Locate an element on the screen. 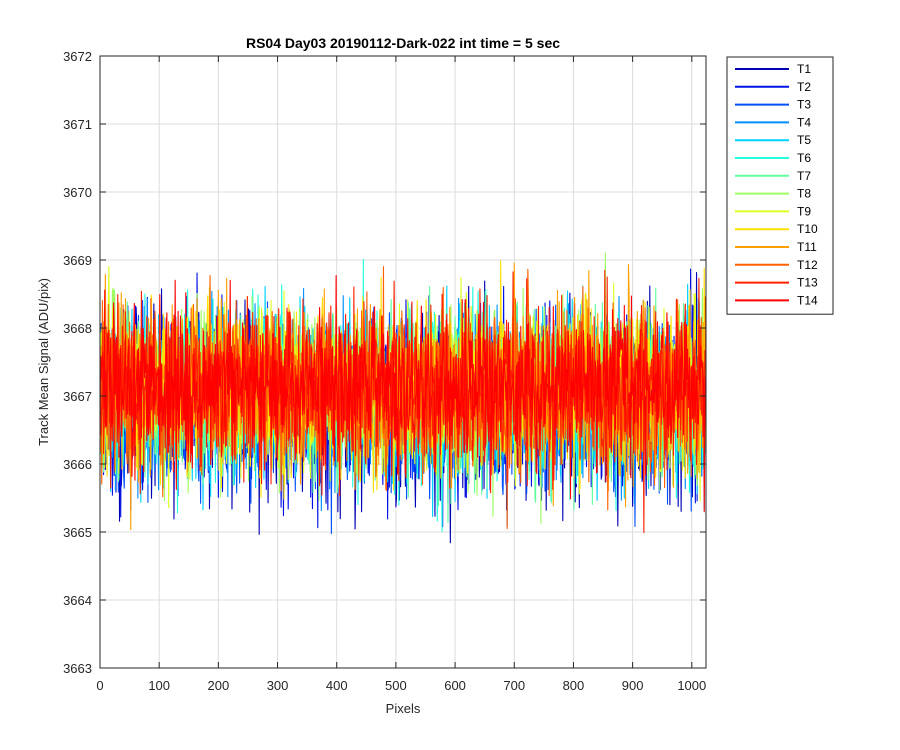 Image resolution: width=900 pixels, height=750 pixels. x-tick-label: 700 is located at coordinates (514, 685).